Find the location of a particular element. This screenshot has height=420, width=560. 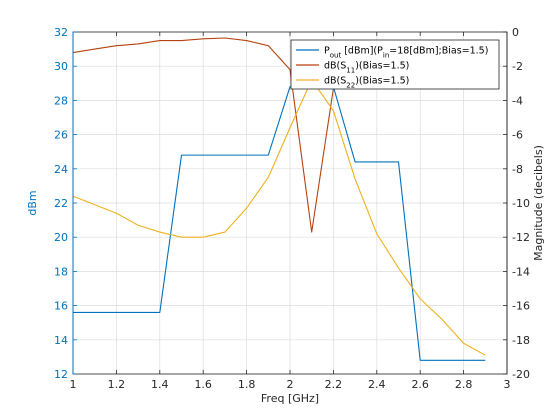

left-y-tick-label: 24 is located at coordinates (61, 169).